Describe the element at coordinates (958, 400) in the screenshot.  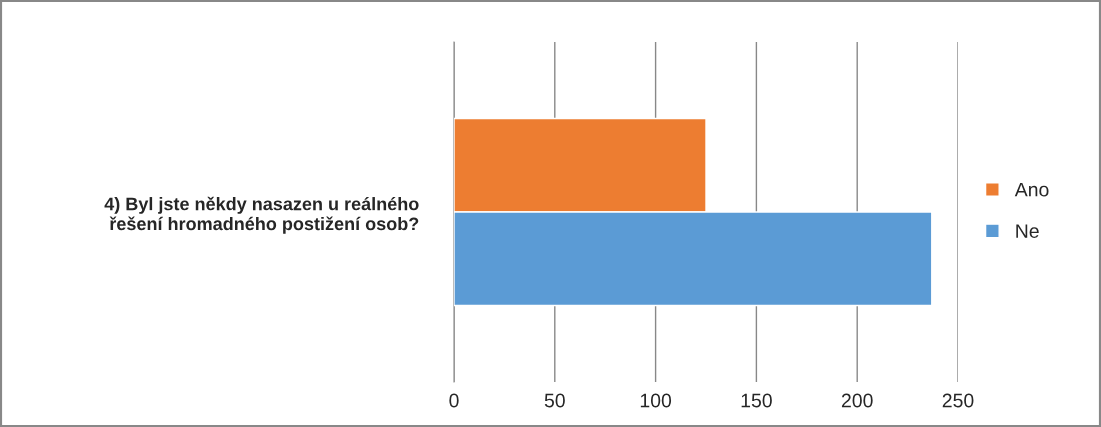
I see `x-tick-label: 250` at that location.